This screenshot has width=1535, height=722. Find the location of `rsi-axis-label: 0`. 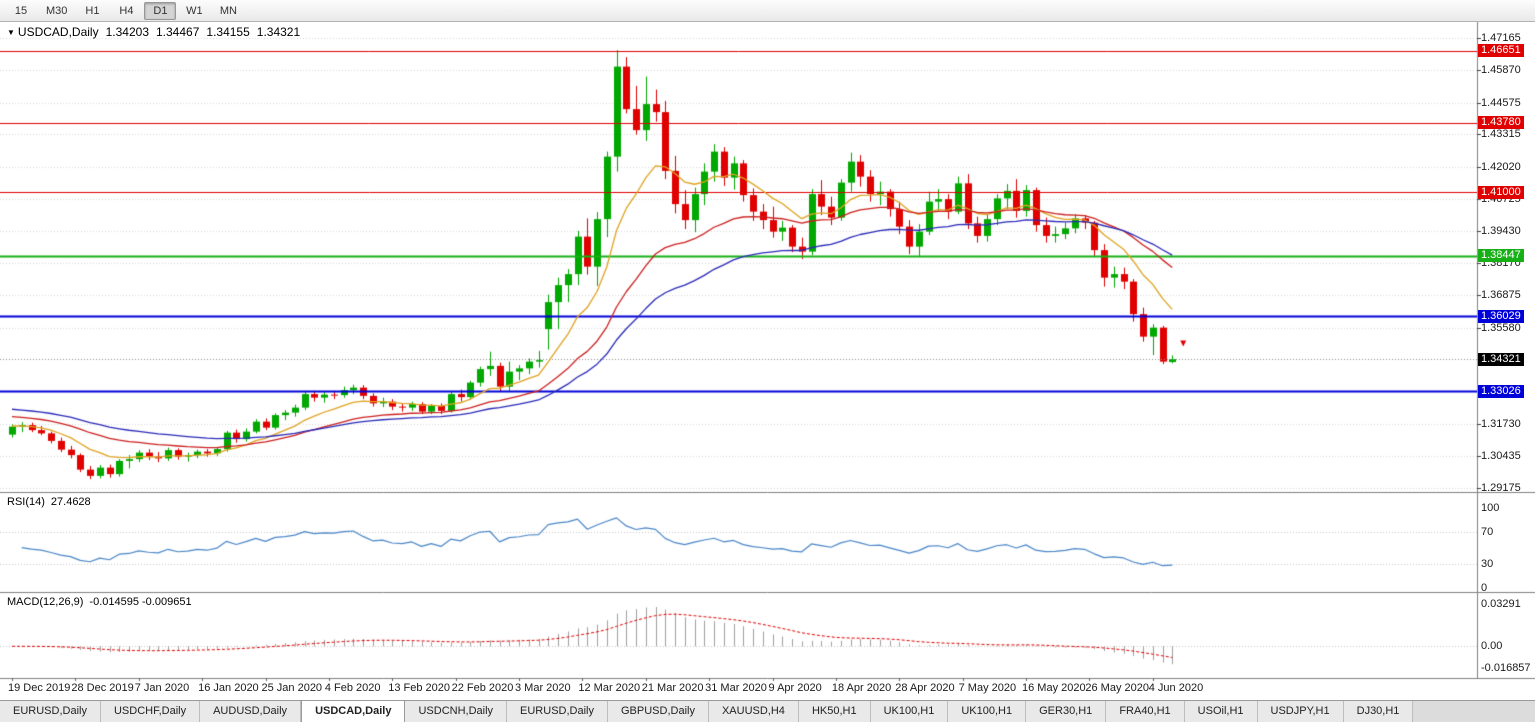

rsi-axis-label: 0 is located at coordinates (1484, 588).